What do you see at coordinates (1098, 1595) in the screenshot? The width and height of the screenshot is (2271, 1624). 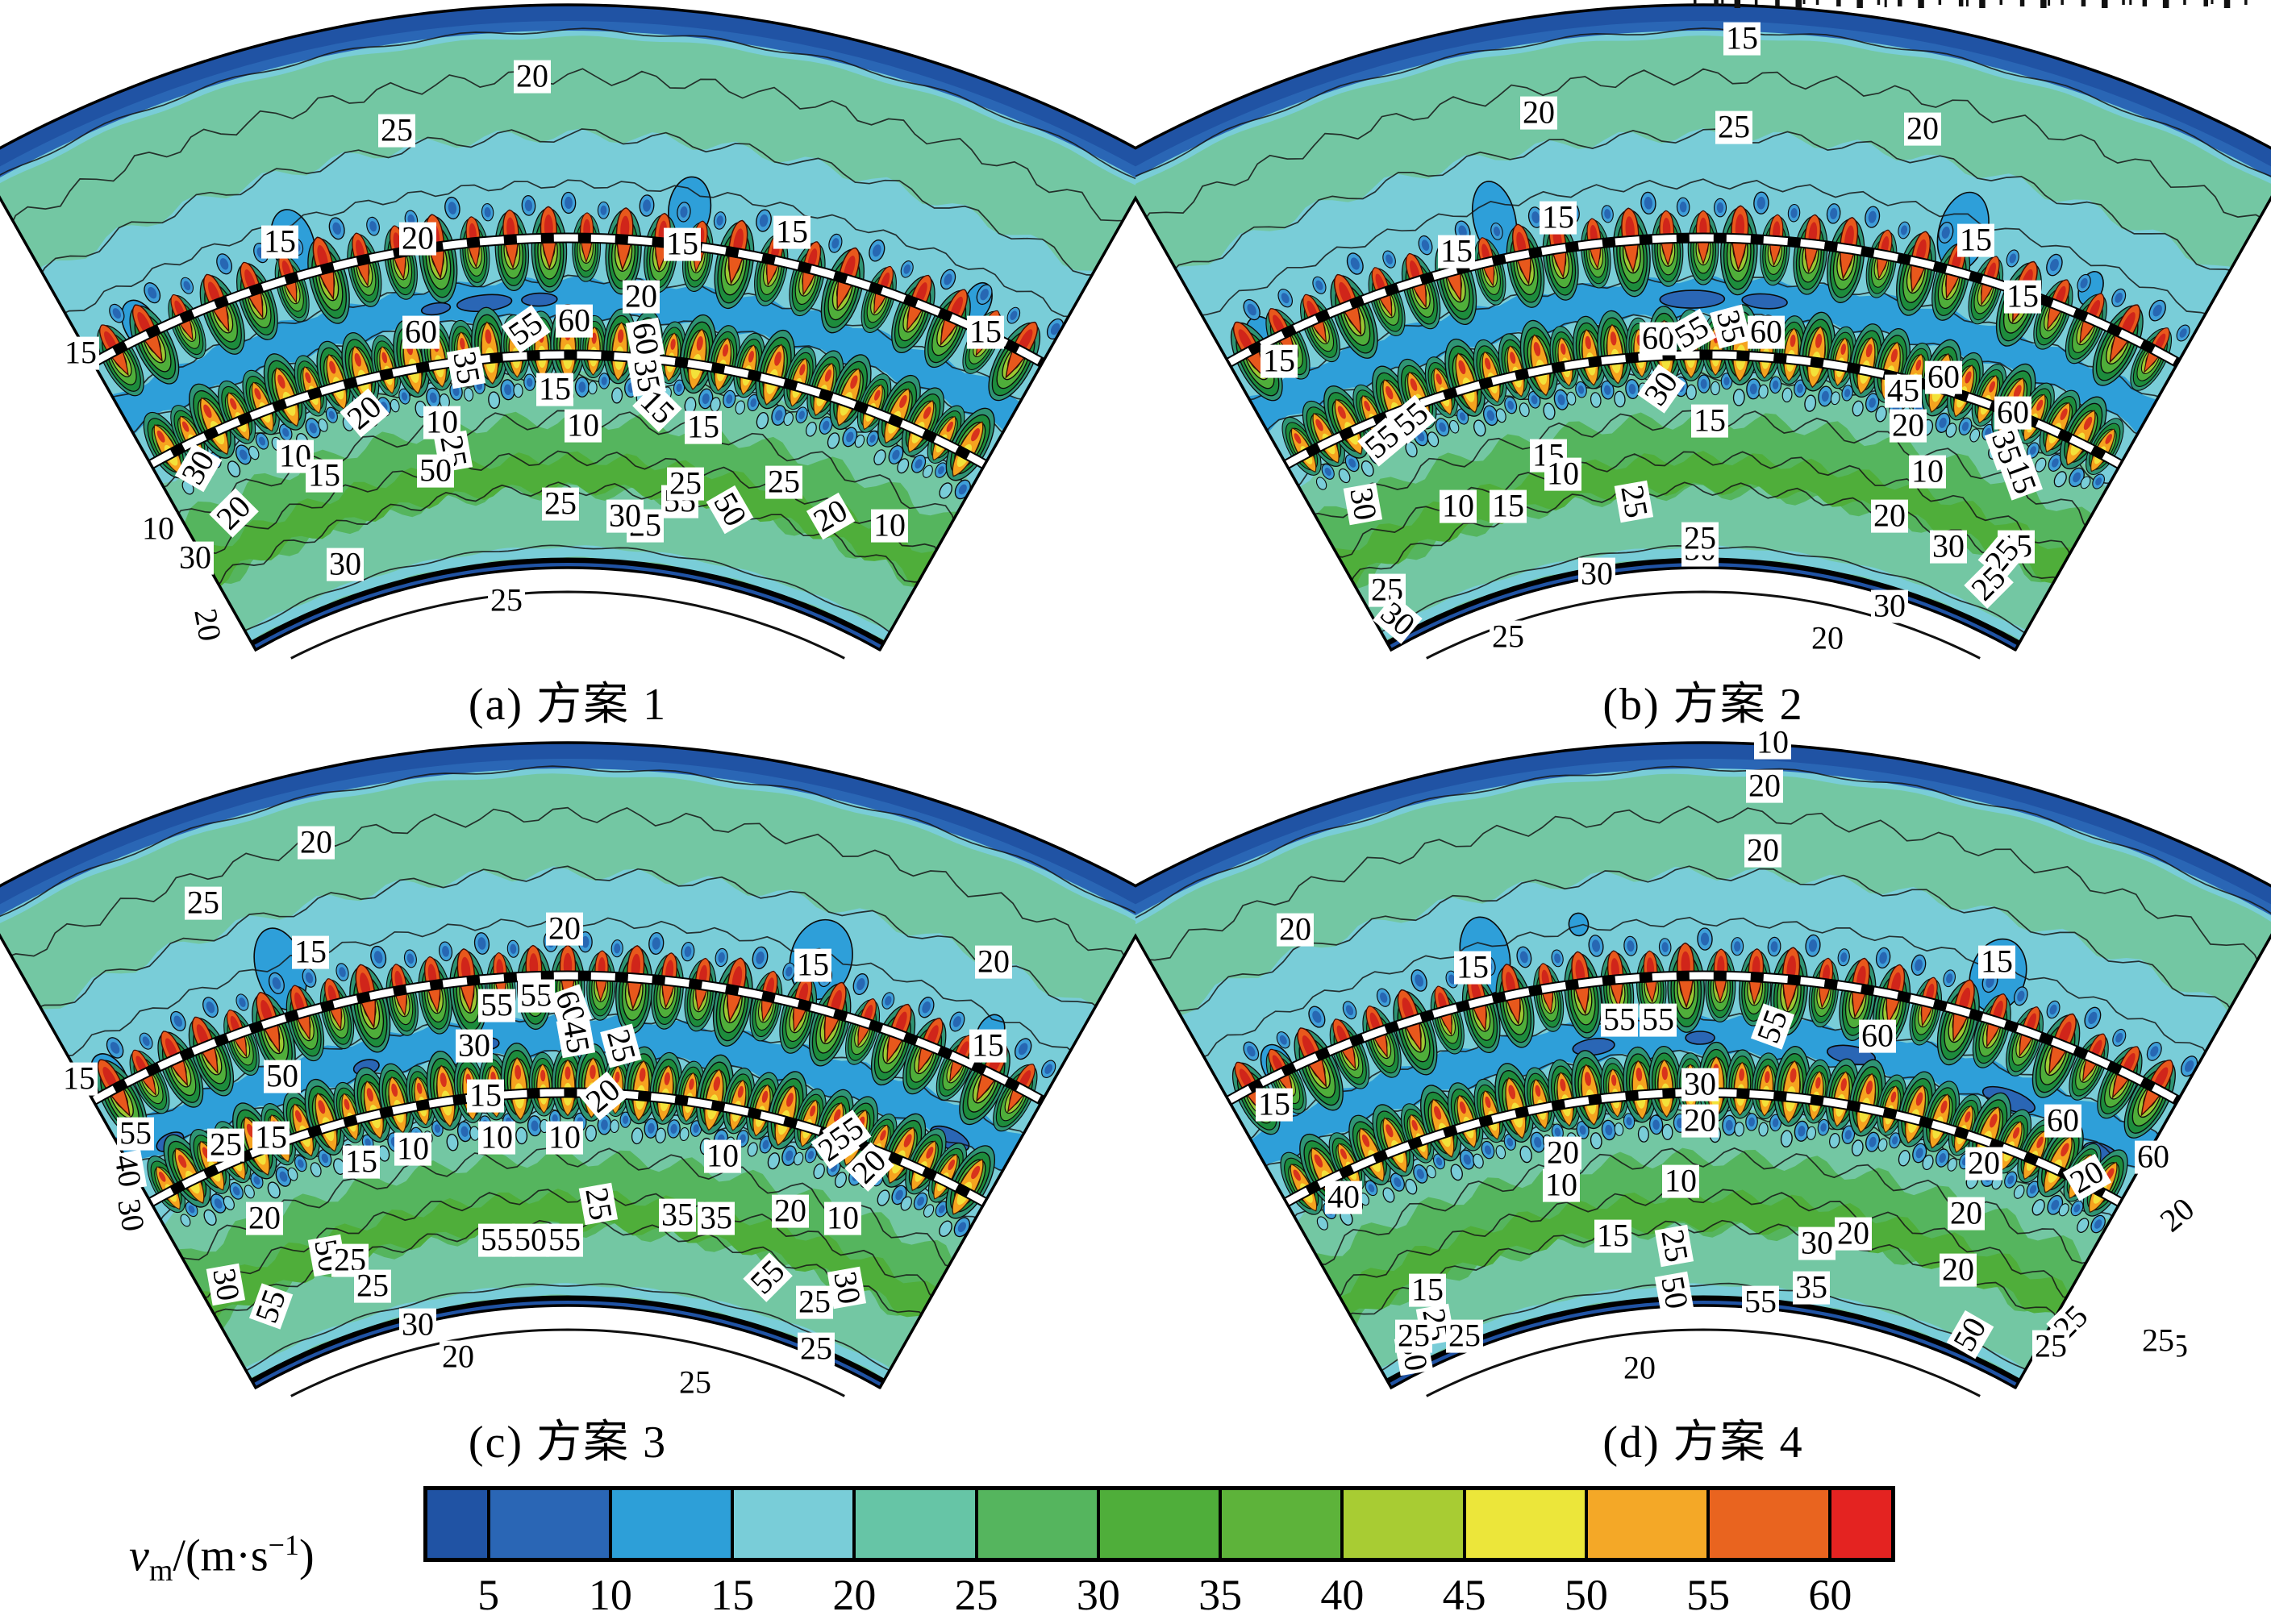 I see `colorbar-tick: 30` at bounding box center [1098, 1595].